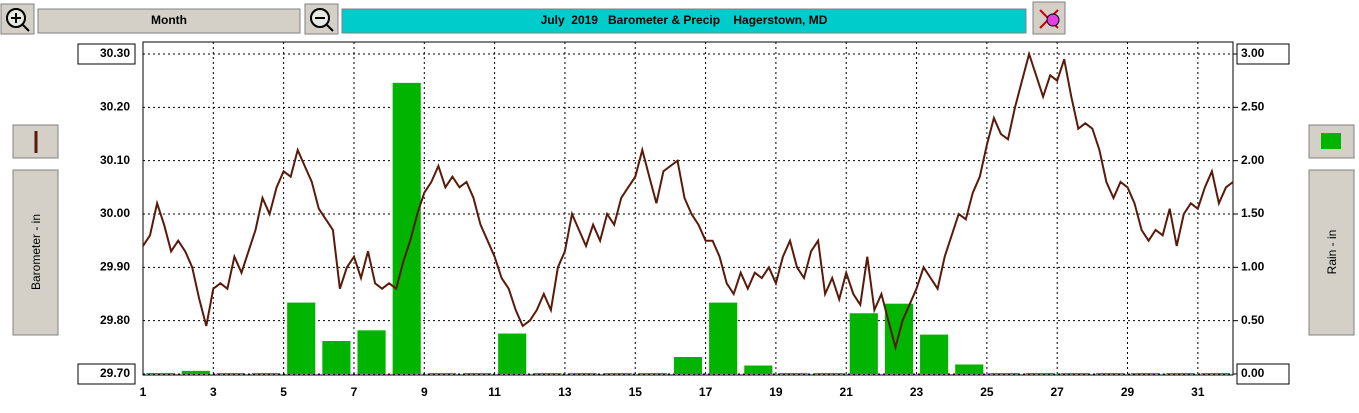  Describe the element at coordinates (115, 53) in the screenshot. I see `y-tick-label: 30.30` at that location.